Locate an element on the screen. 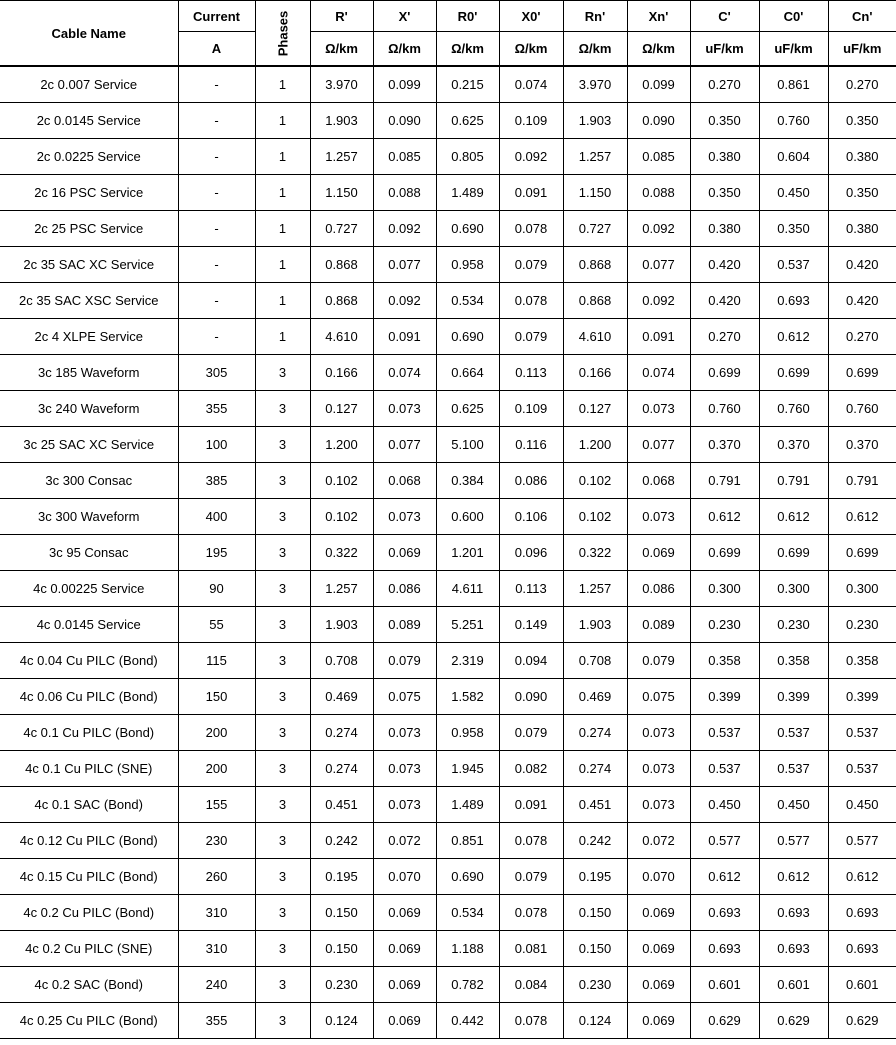  cell-c: 0.380 is located at coordinates (724, 228).